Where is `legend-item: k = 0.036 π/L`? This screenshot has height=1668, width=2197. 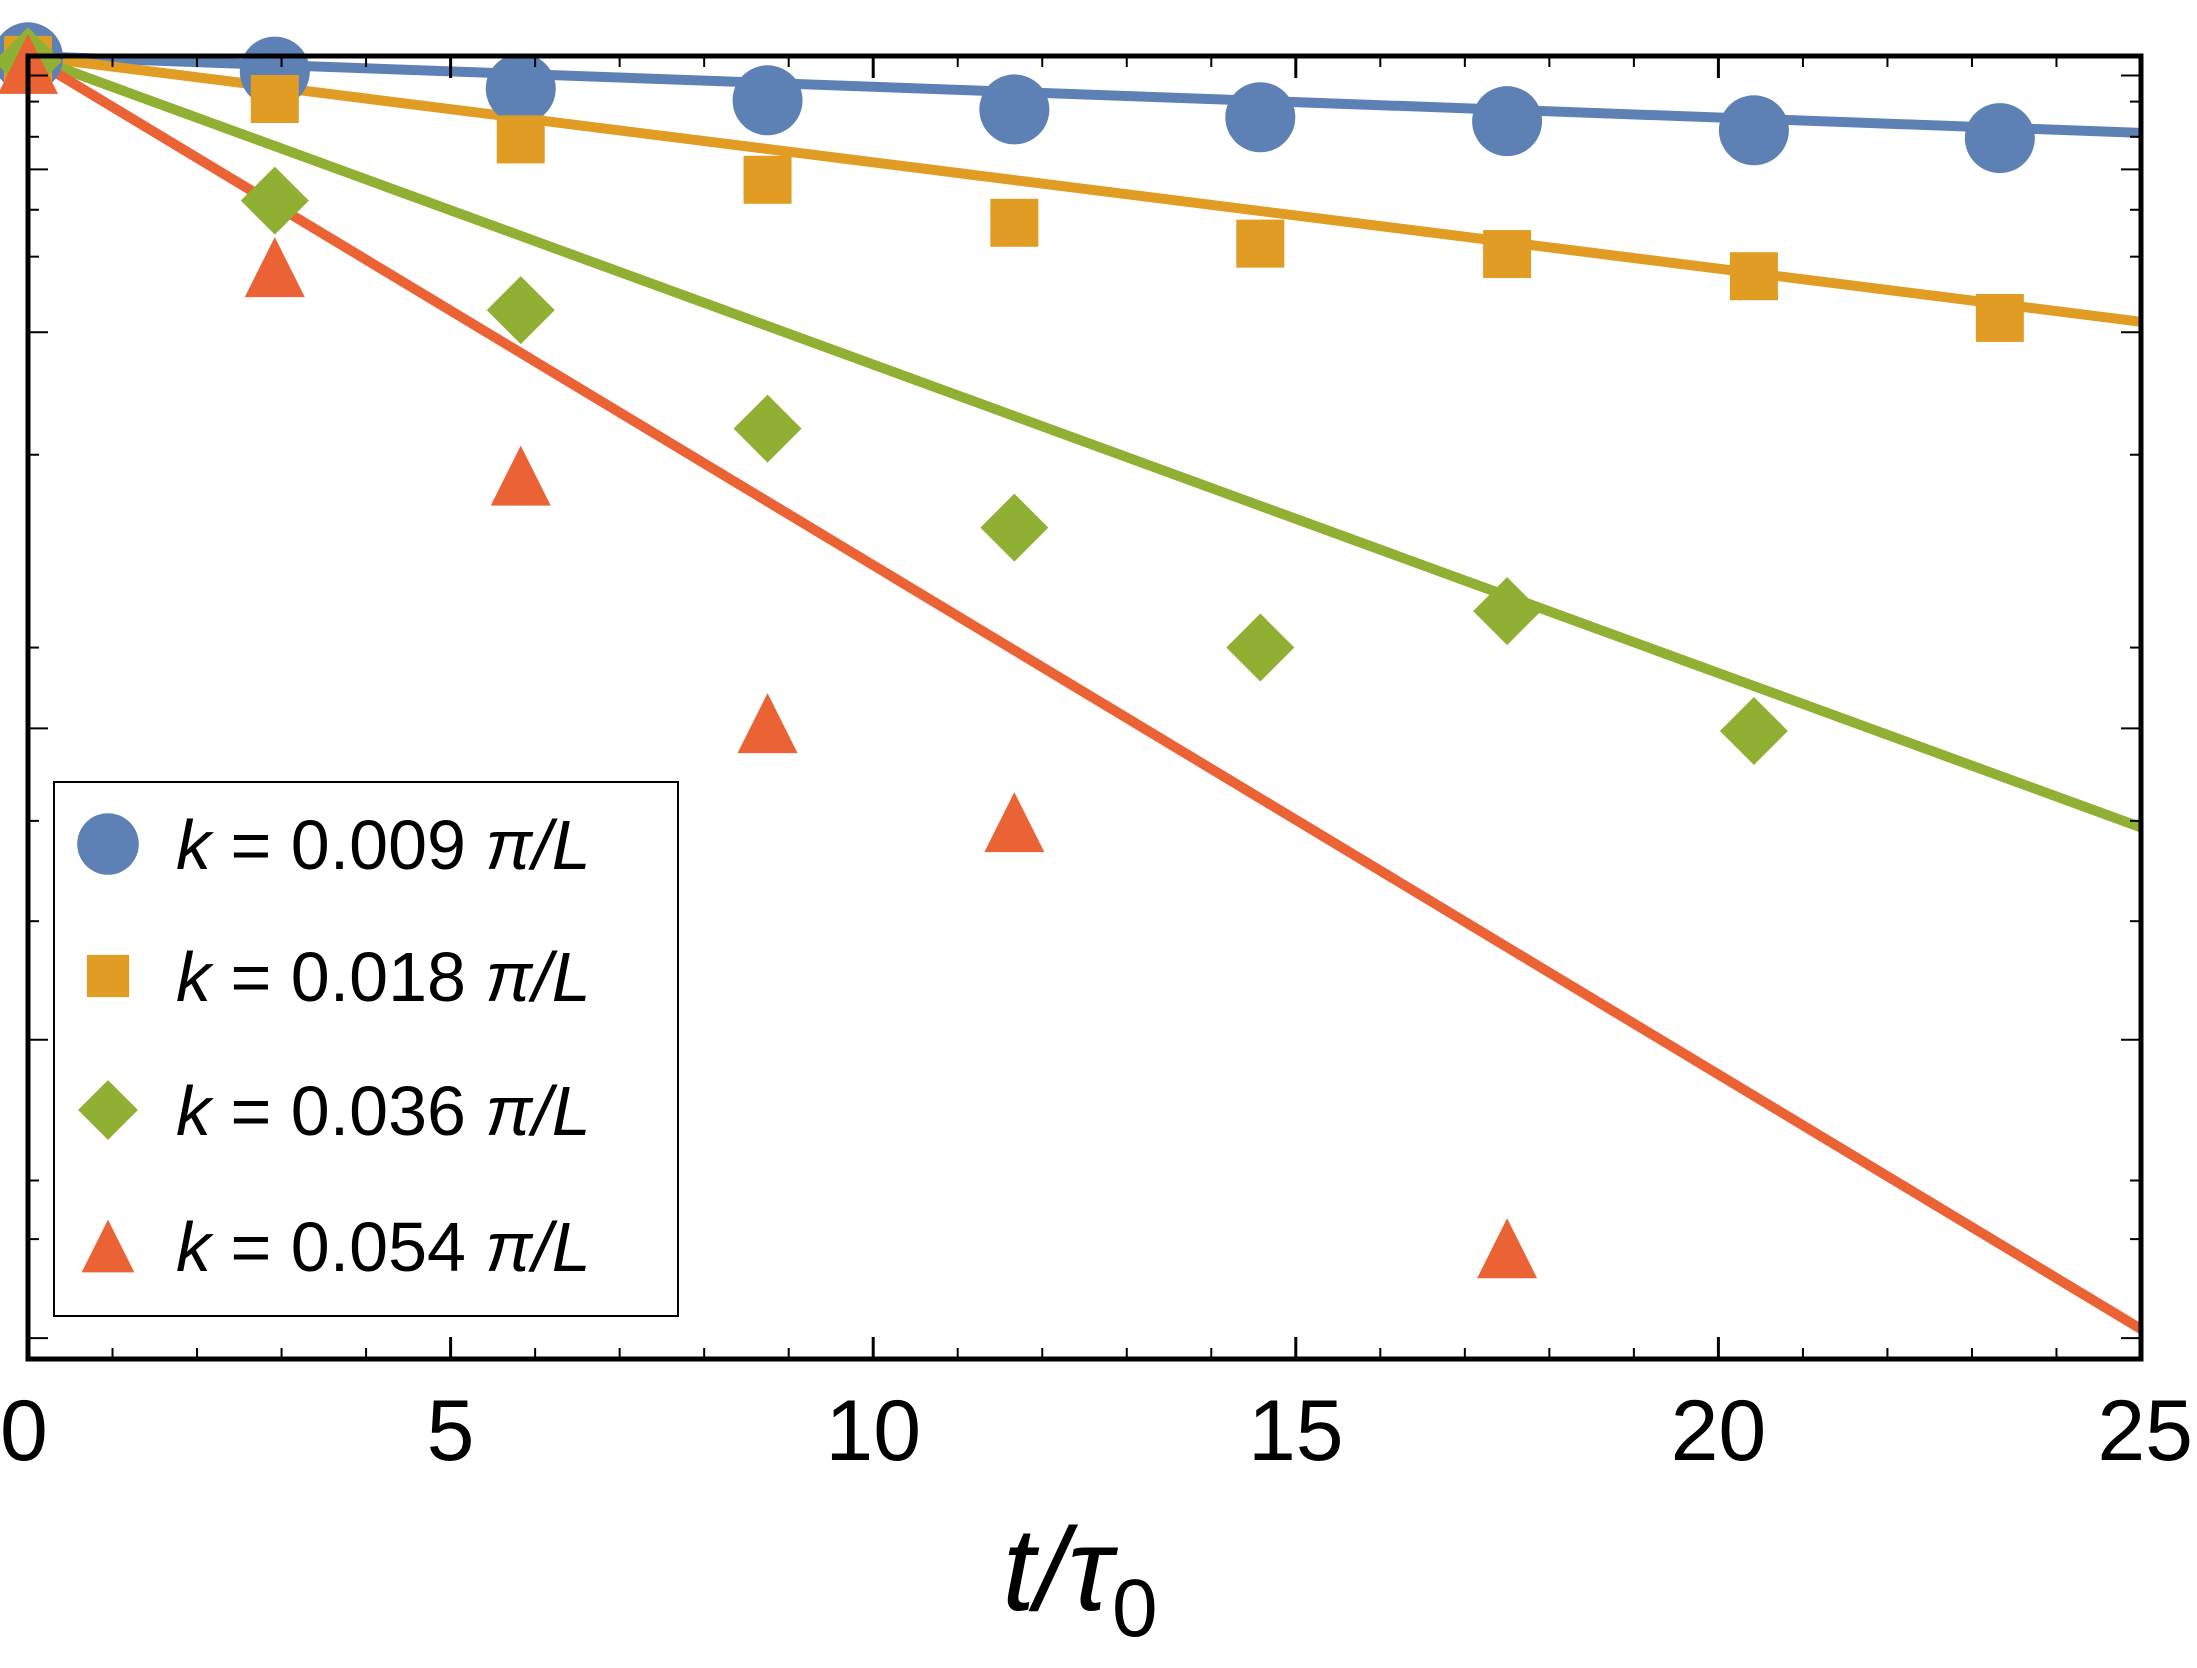
legend-item: k = 0.036 π/L is located at coordinates (334, 1111).